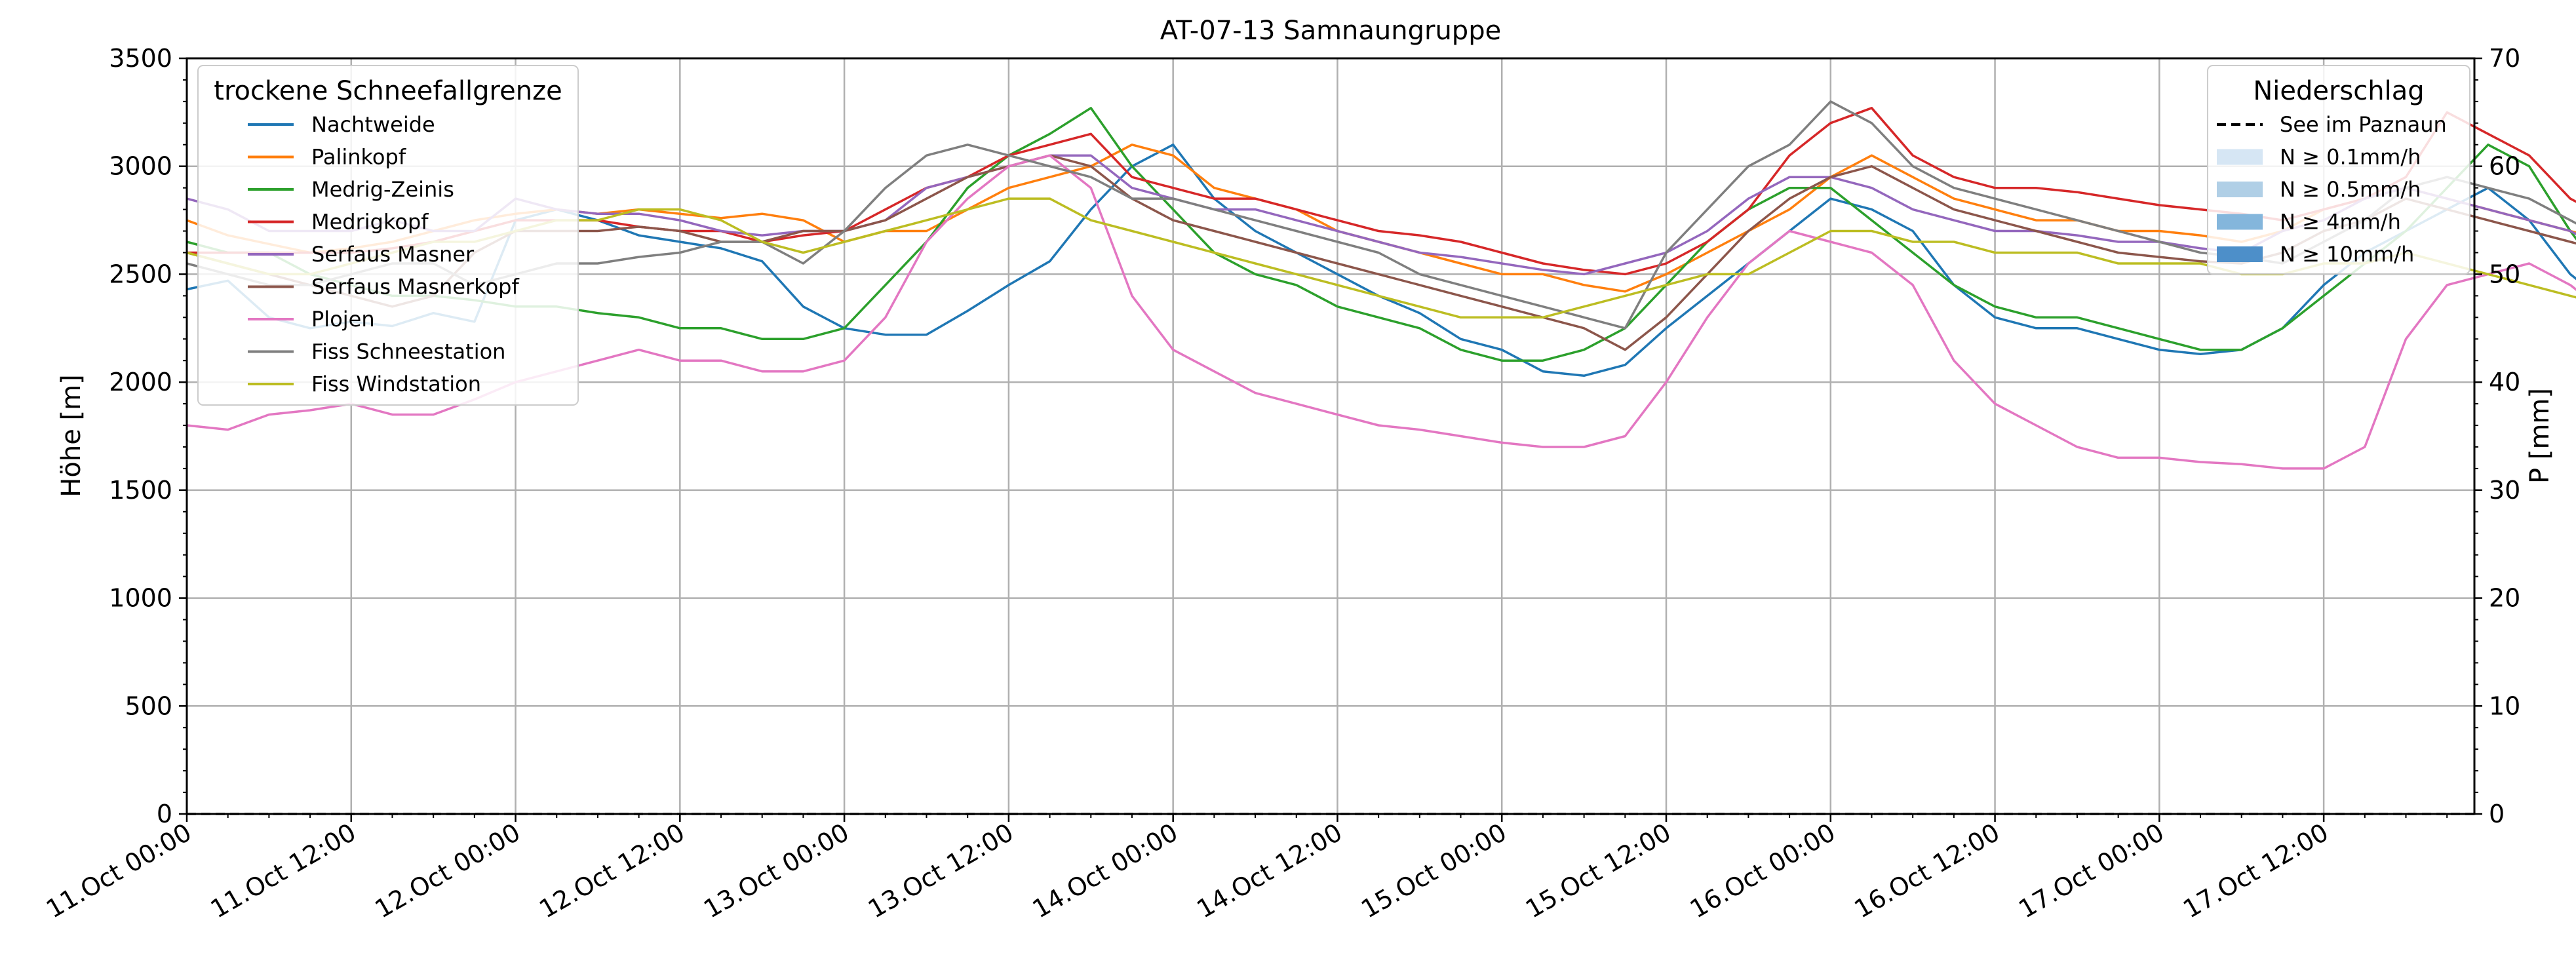  Describe the element at coordinates (71, 435) in the screenshot. I see `y-axis-title: Höhe [m]` at that location.